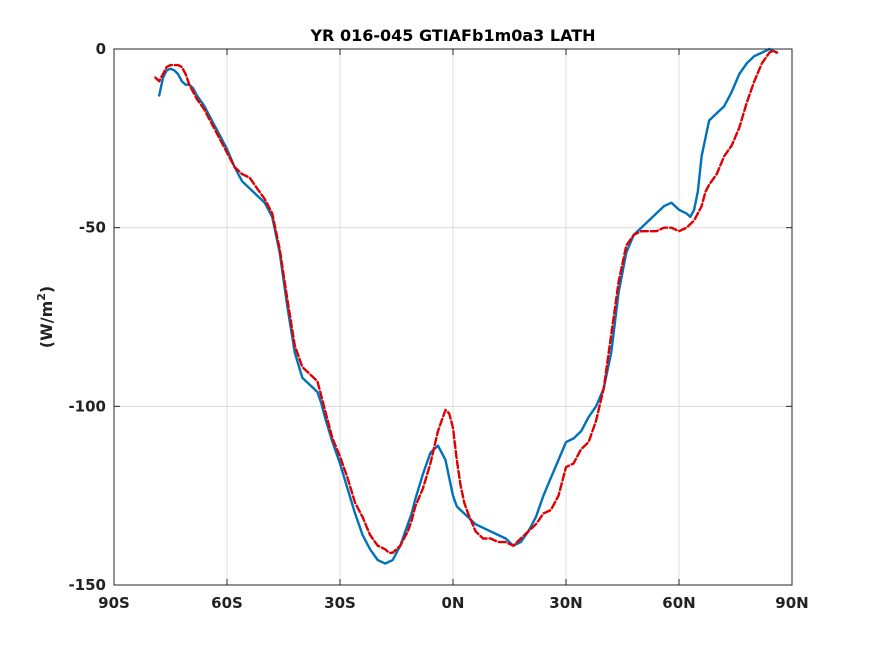  I want to click on x-tick-label: 30S, so click(340, 603).